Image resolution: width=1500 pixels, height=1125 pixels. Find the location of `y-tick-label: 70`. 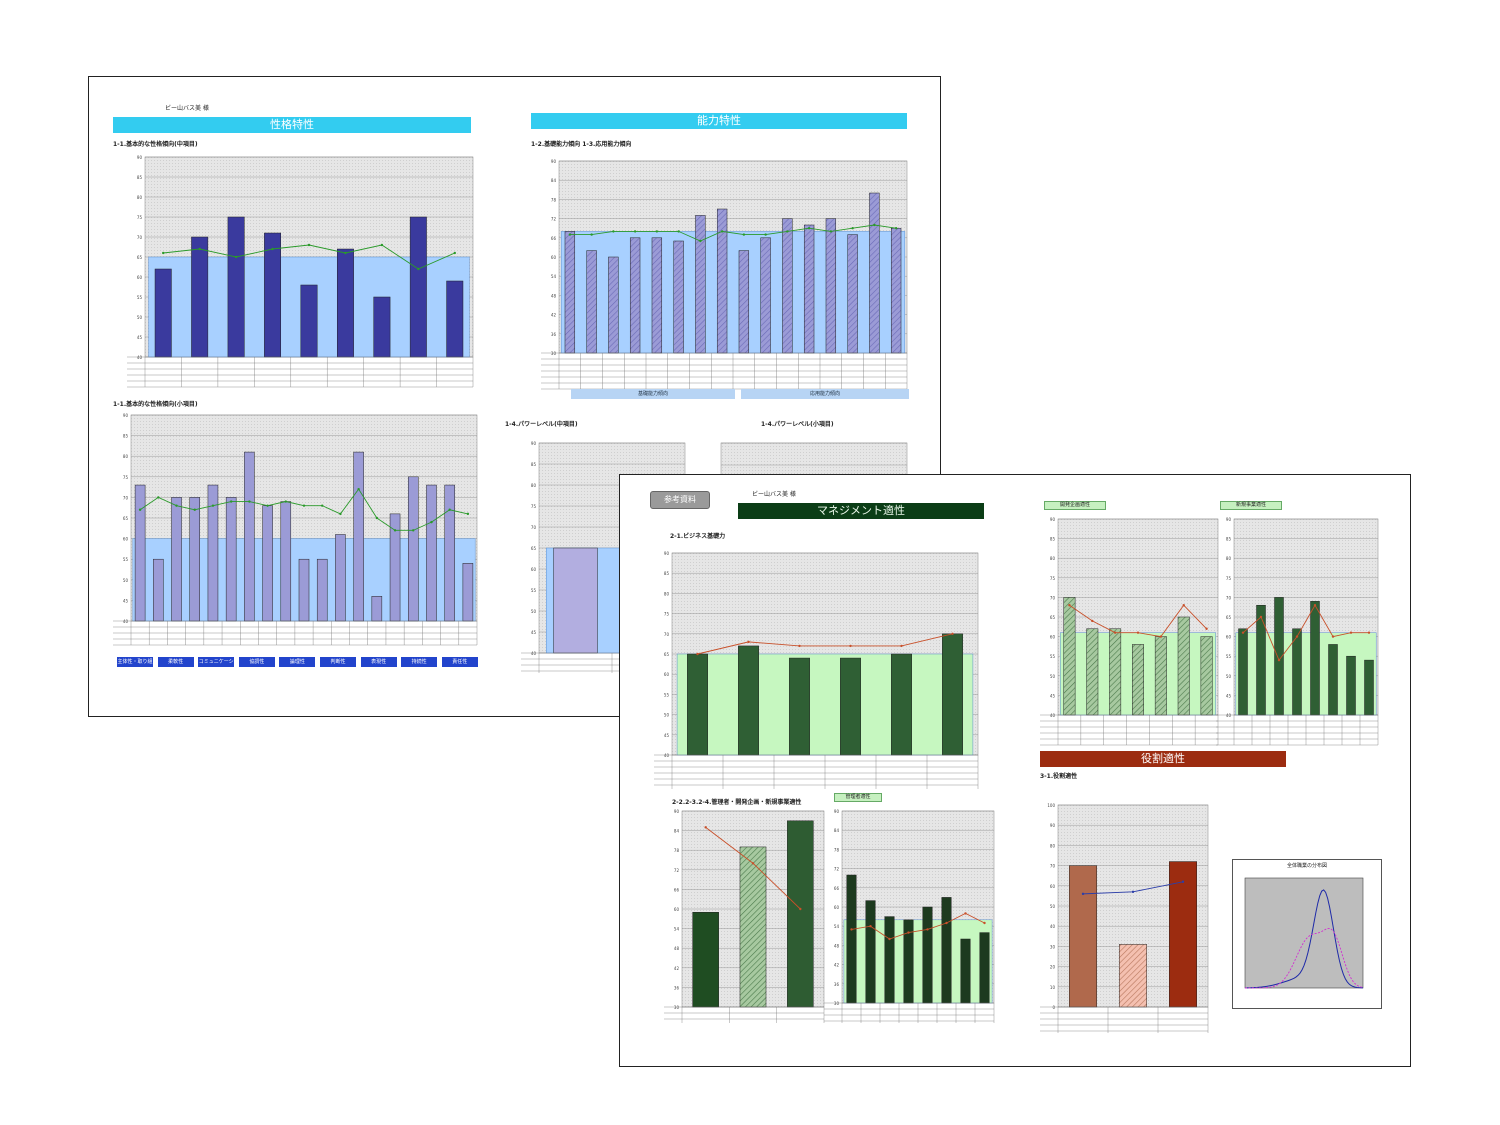

y-tick-label: 70 is located at coordinates (140, 237).